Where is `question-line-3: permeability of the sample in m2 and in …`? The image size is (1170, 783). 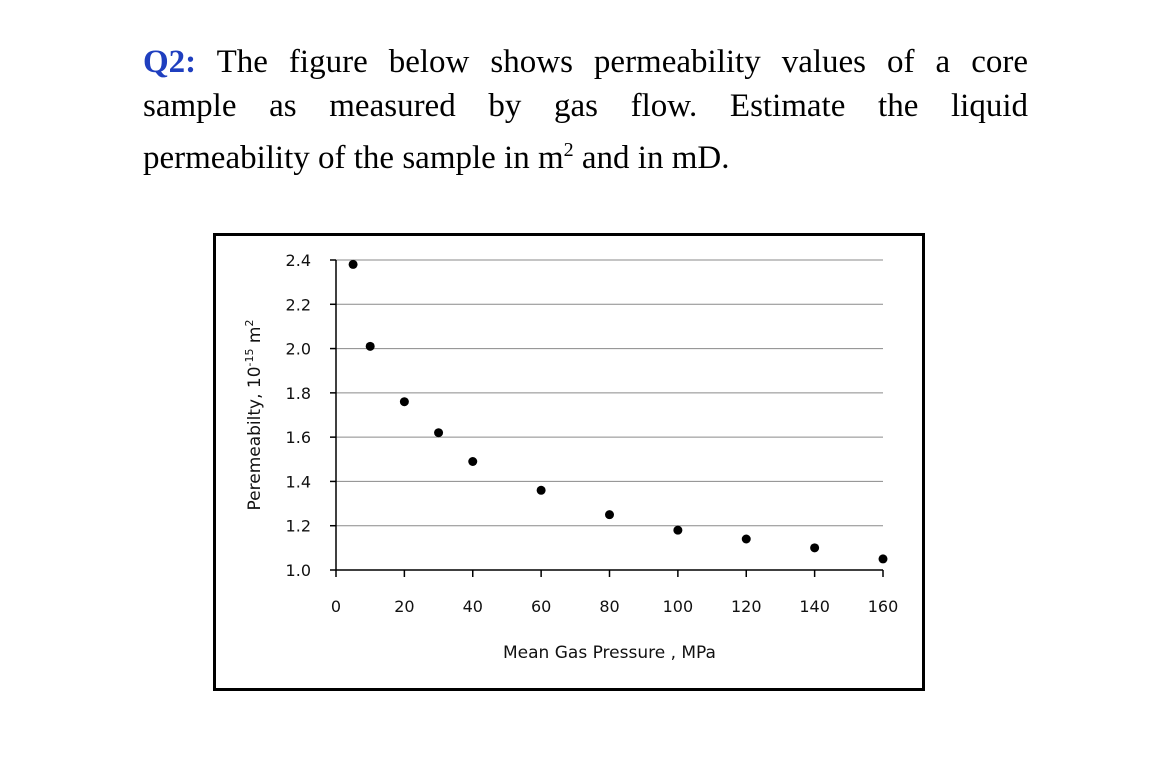 question-line-3: permeability of the sample in m2 and in … is located at coordinates (585, 154).